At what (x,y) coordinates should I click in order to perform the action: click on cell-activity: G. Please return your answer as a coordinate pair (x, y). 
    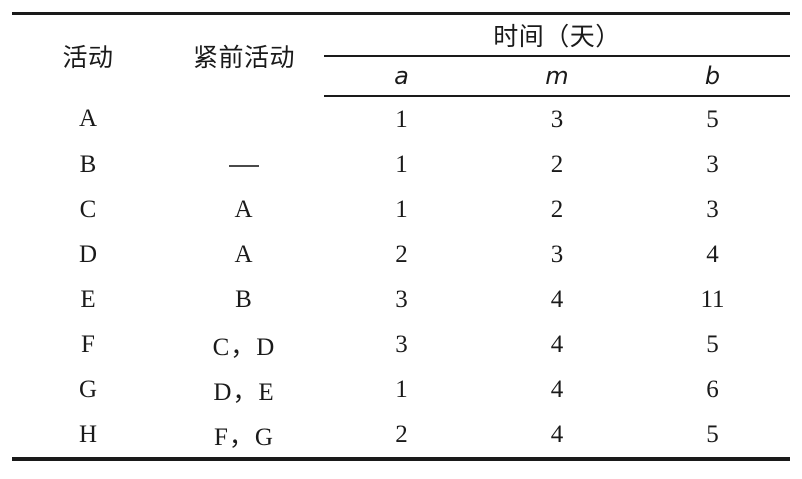
    Looking at the image, I should click on (88, 389).